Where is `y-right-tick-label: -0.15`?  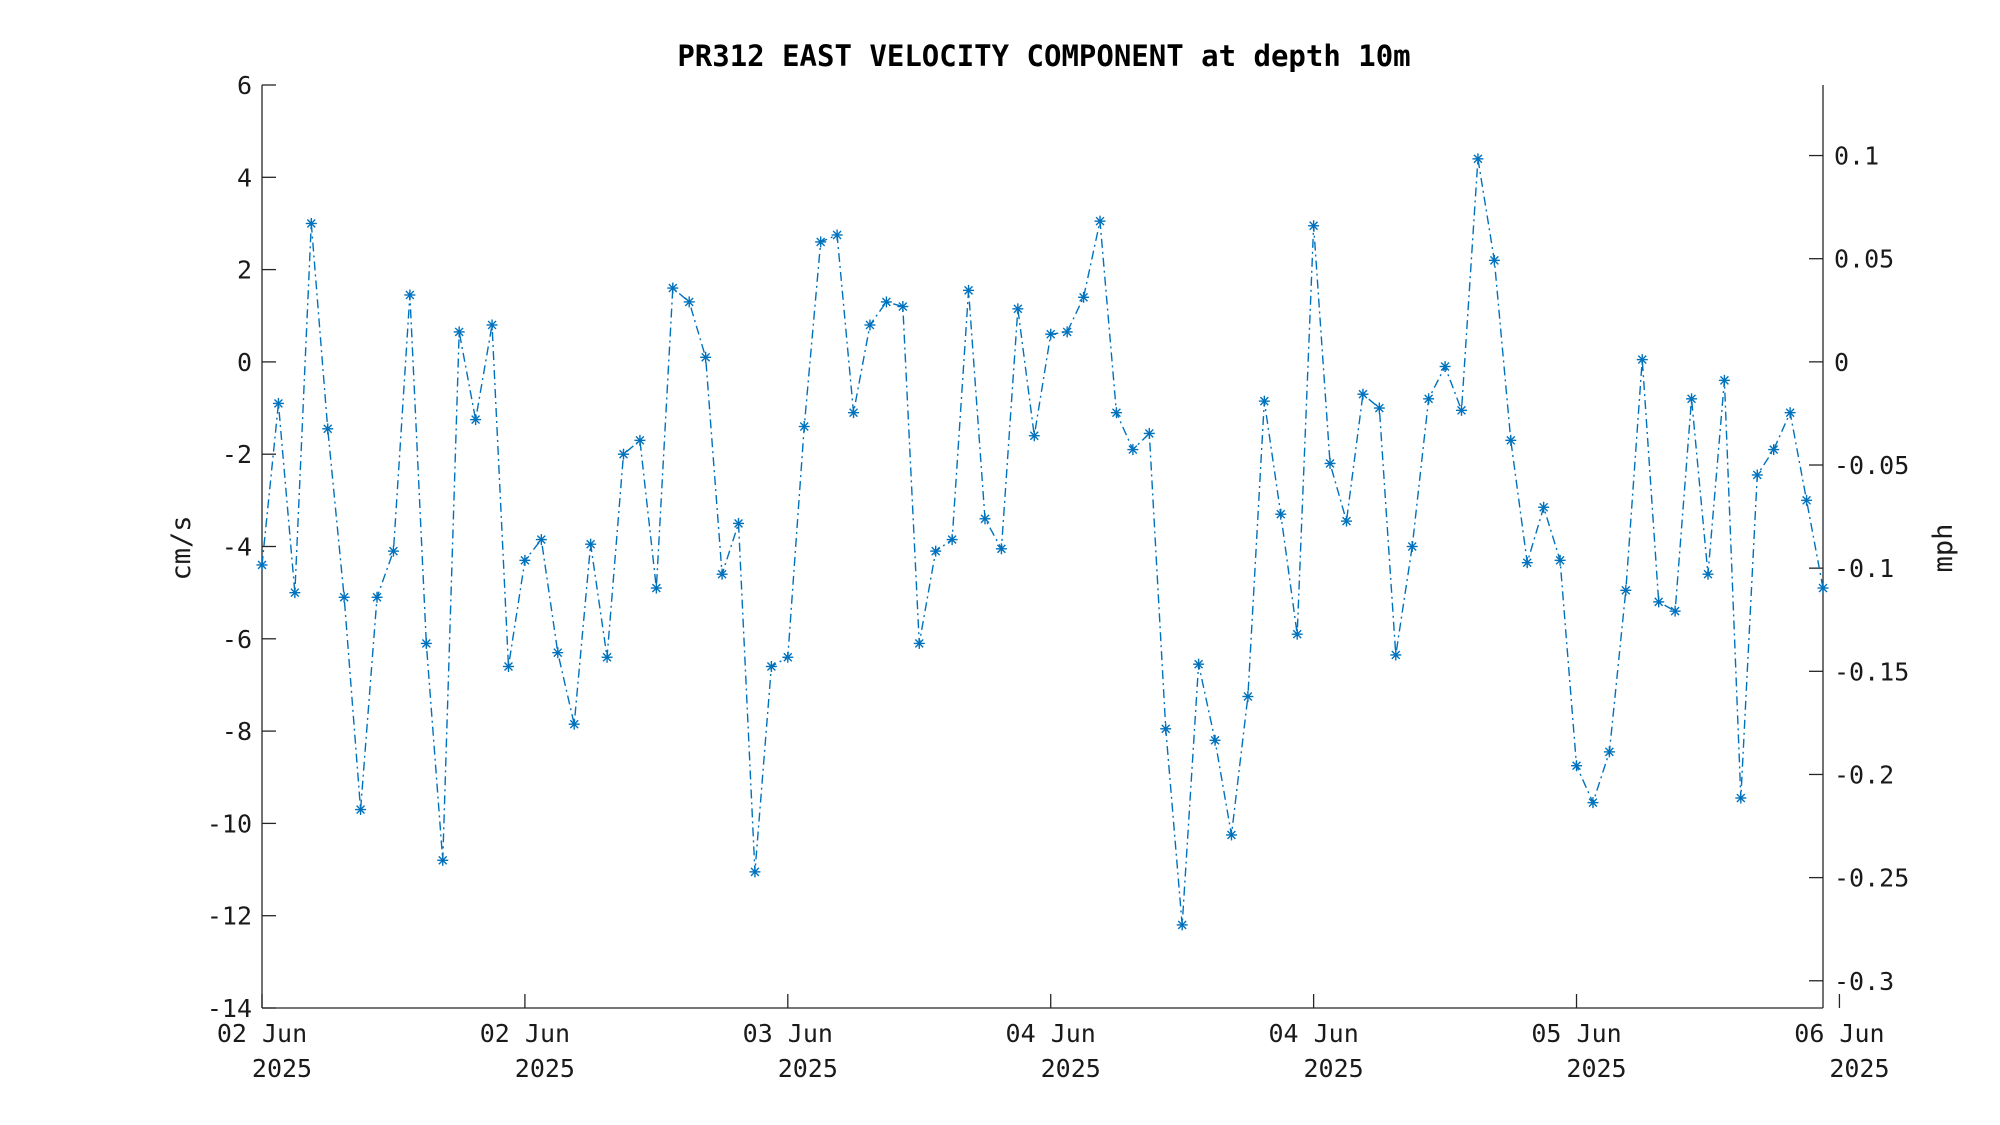 y-right-tick-label: -0.15 is located at coordinates (1871, 671).